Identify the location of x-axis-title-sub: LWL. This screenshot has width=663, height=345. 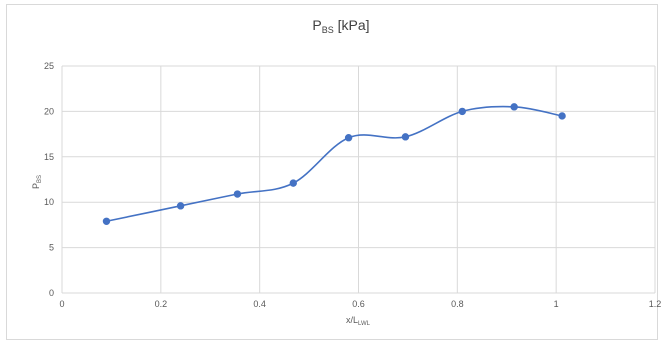
(364, 324).